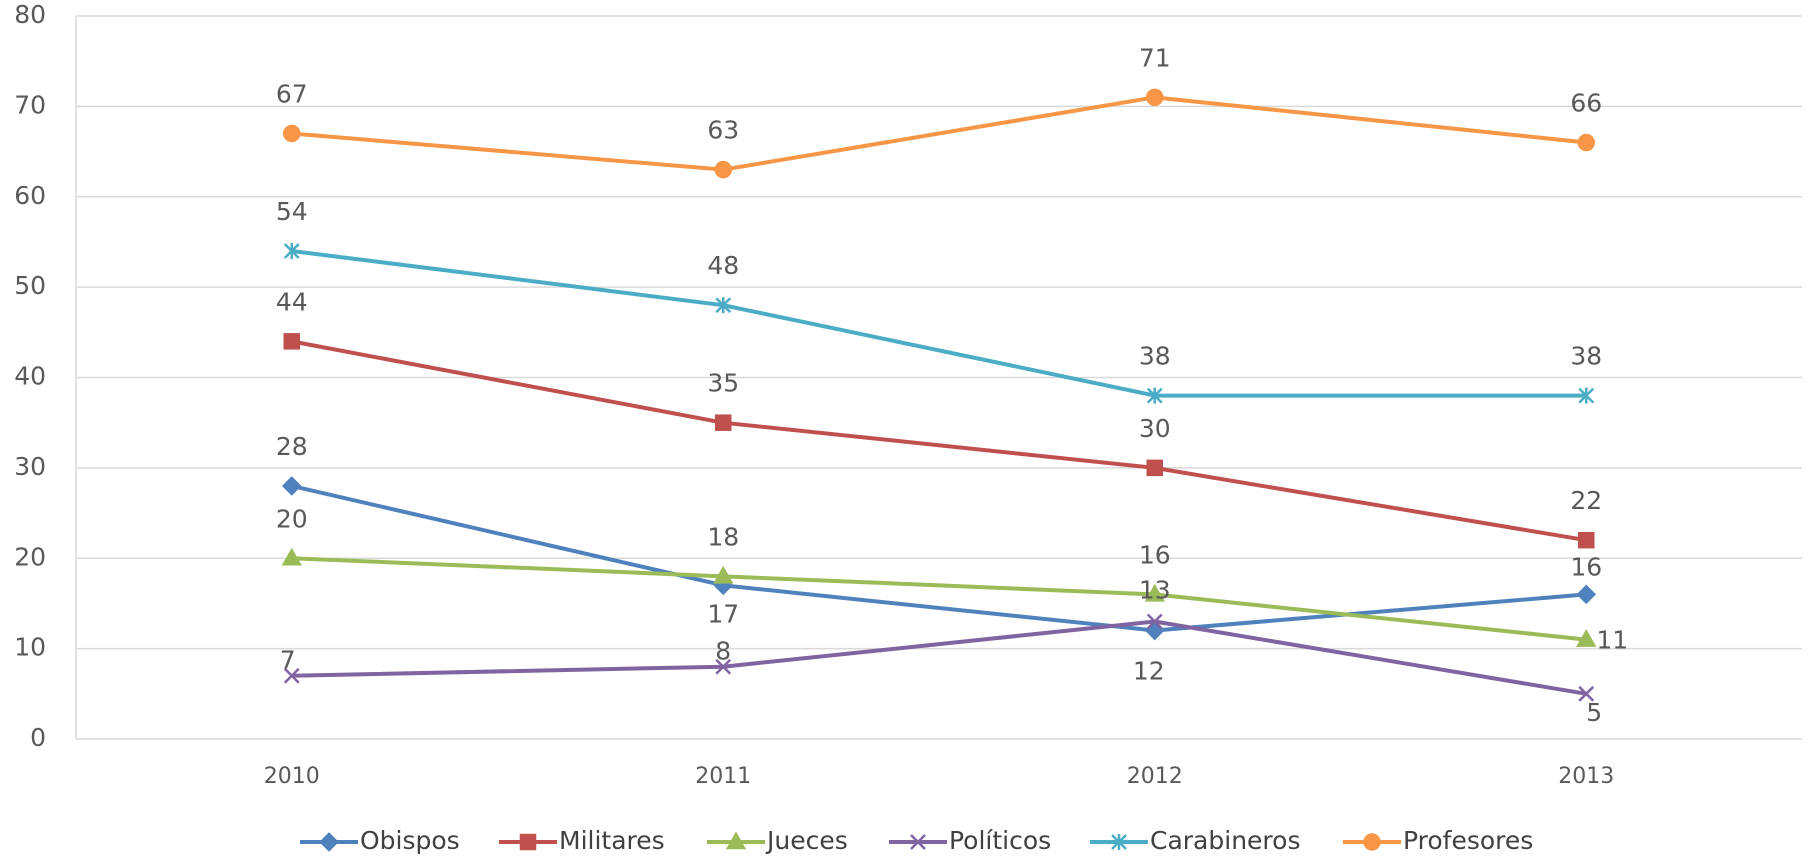 Image resolution: width=1808 pixels, height=857 pixels. What do you see at coordinates (1155, 428) in the screenshot?
I see `data-label: 30` at bounding box center [1155, 428].